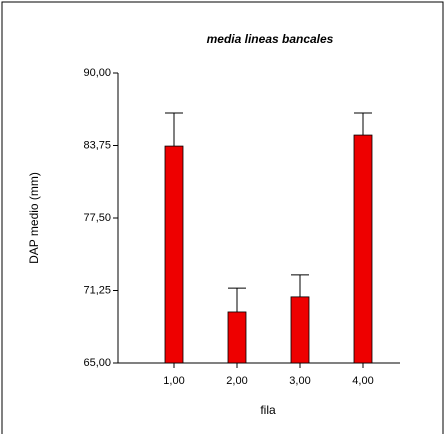 This screenshot has width=446, height=439. I want to click on y-tick-label: 90,00, so click(97, 73).